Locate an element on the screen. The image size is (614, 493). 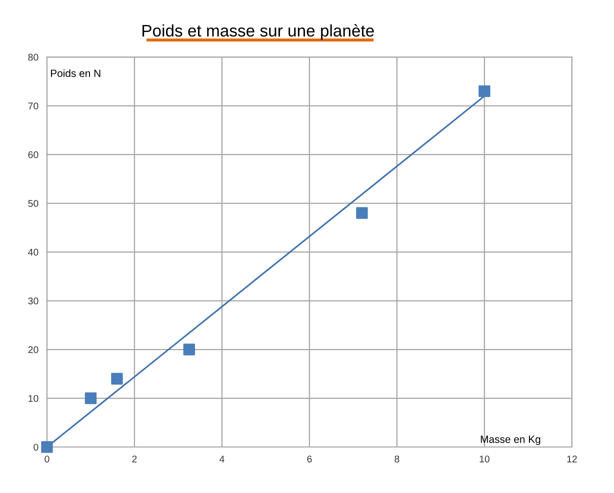
x-tick-label: 6 is located at coordinates (309, 459).